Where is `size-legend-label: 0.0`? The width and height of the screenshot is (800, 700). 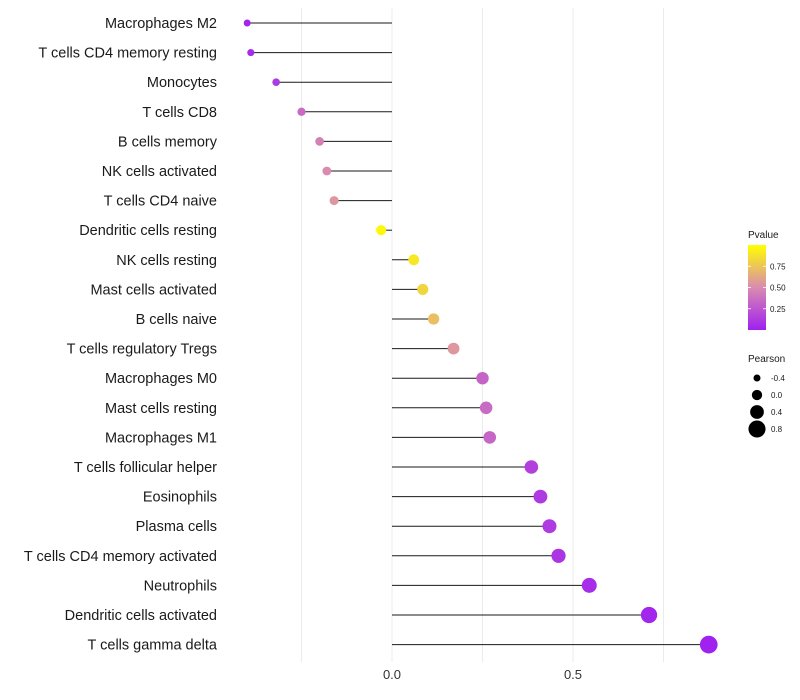
size-legend-label: 0.0 is located at coordinates (777, 395).